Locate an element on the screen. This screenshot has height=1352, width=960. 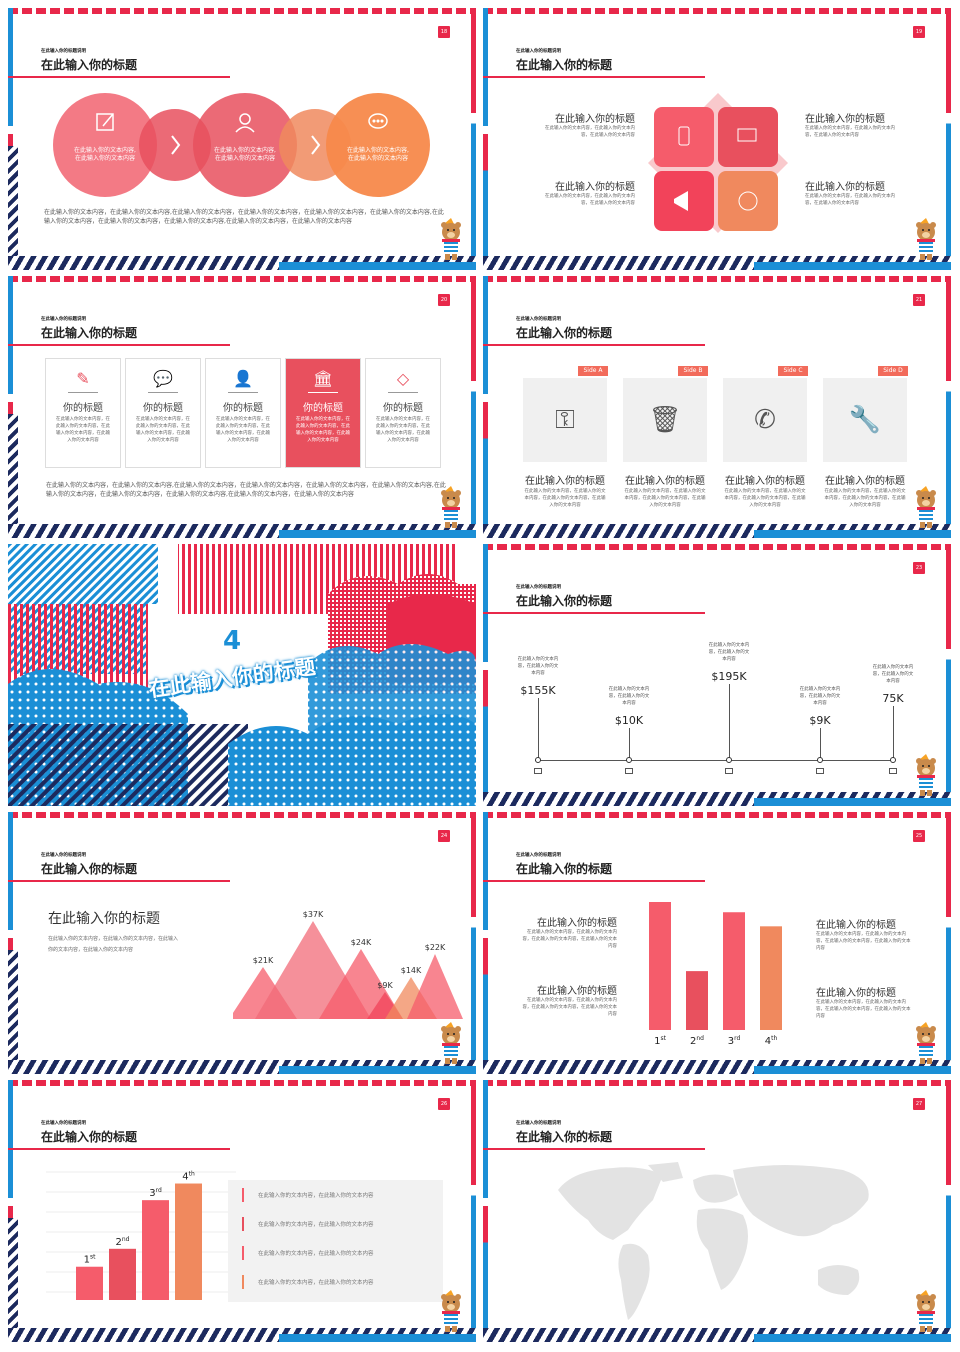
pencil-icon: ✎ is located at coordinates (83, 378).